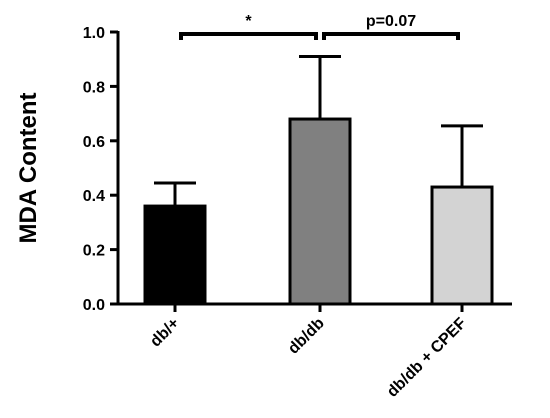 The height and width of the screenshot is (418, 550). I want to click on y-ticks: 0.0 0.2 0.4 0.6 0.8 1.0, so click(100, 169).